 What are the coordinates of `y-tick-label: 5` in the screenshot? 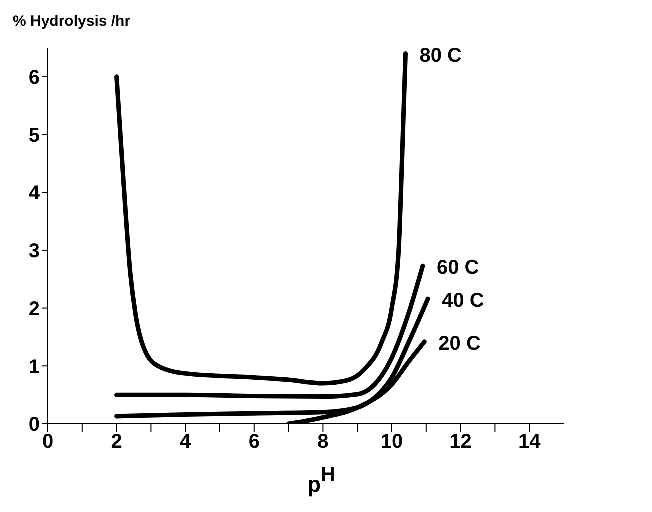 It's located at (34, 135).